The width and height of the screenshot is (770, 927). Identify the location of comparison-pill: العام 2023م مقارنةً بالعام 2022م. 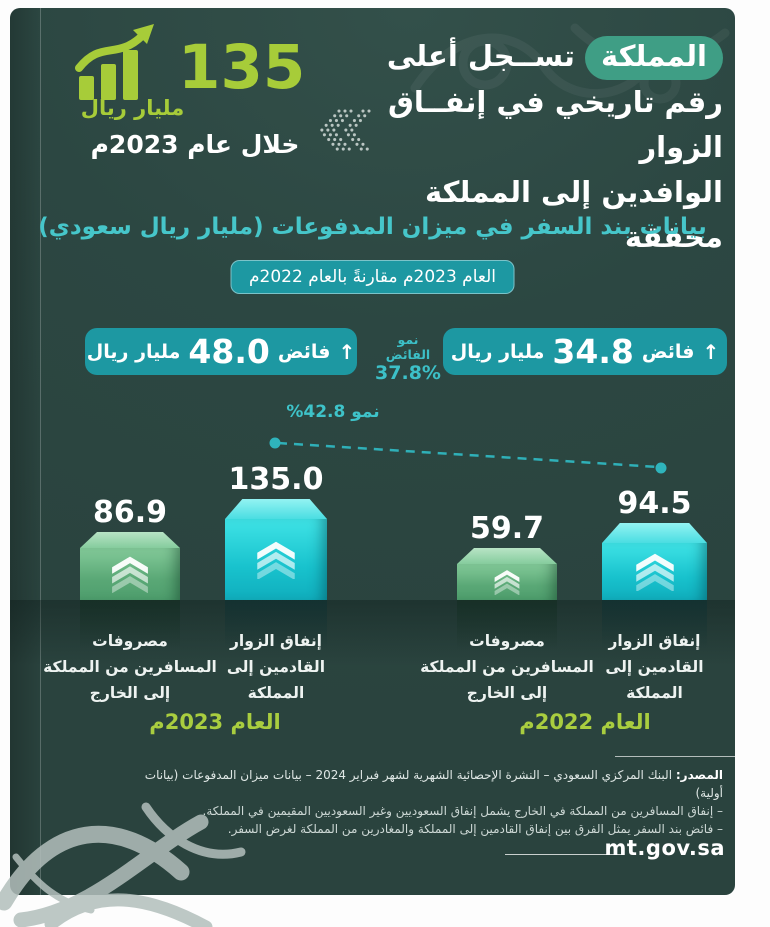
(372, 277).